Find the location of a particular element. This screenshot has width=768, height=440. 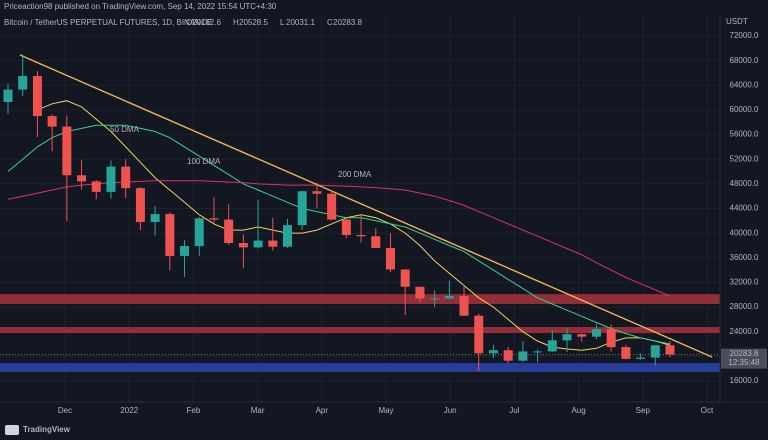

ohlc-value: 20162.6 is located at coordinates (206, 22).